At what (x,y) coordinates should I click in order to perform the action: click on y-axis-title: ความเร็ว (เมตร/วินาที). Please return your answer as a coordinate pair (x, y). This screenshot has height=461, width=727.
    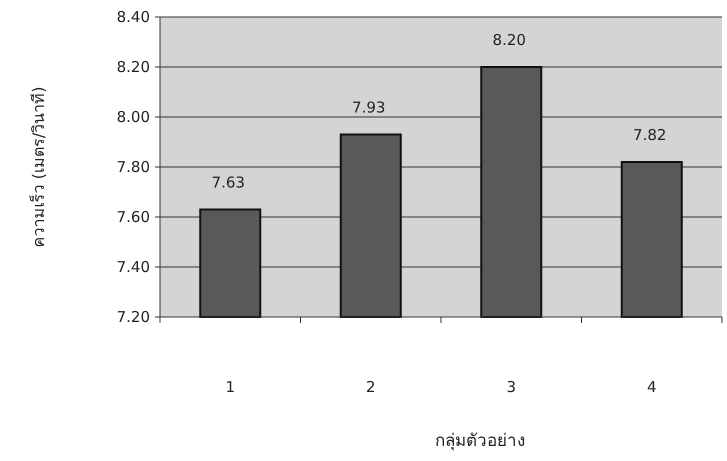
    Looking at the image, I should click on (38, 167).